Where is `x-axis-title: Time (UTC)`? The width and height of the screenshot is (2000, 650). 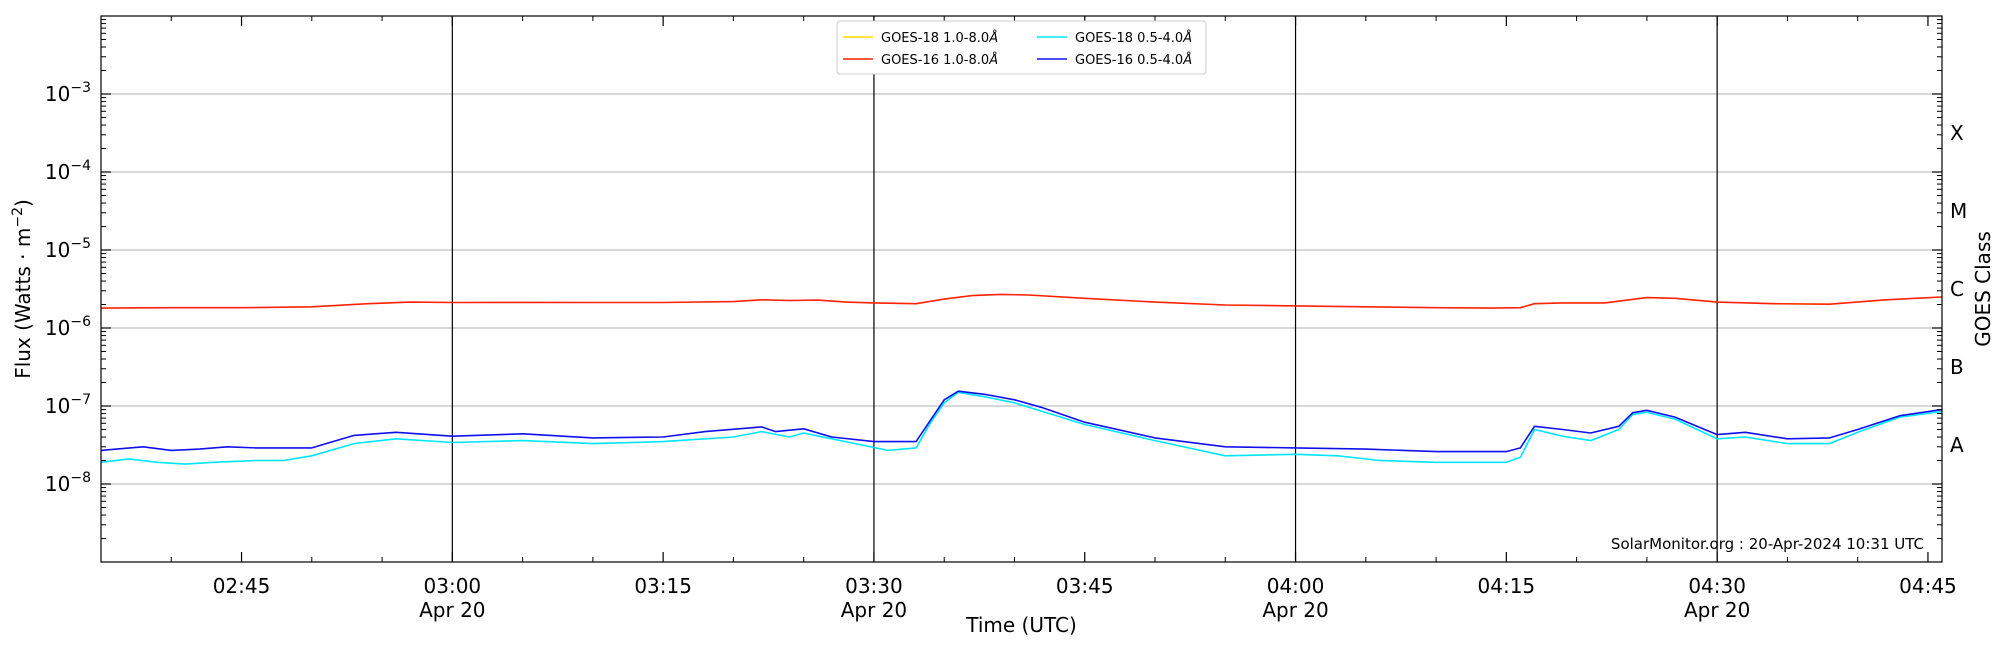
x-axis-title: Time (UTC) is located at coordinates (1021, 625).